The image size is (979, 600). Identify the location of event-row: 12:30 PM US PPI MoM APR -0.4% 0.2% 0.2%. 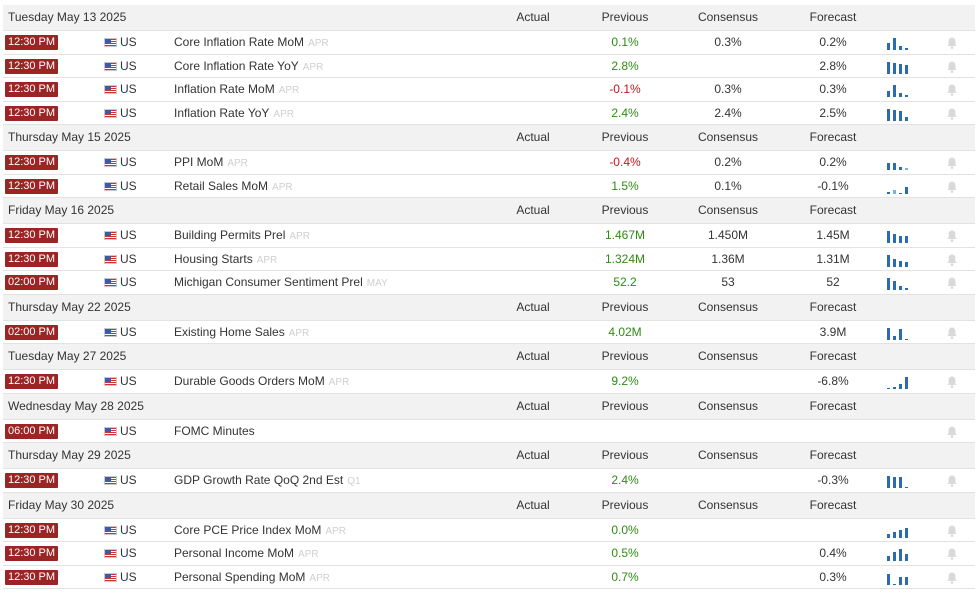
(489, 163).